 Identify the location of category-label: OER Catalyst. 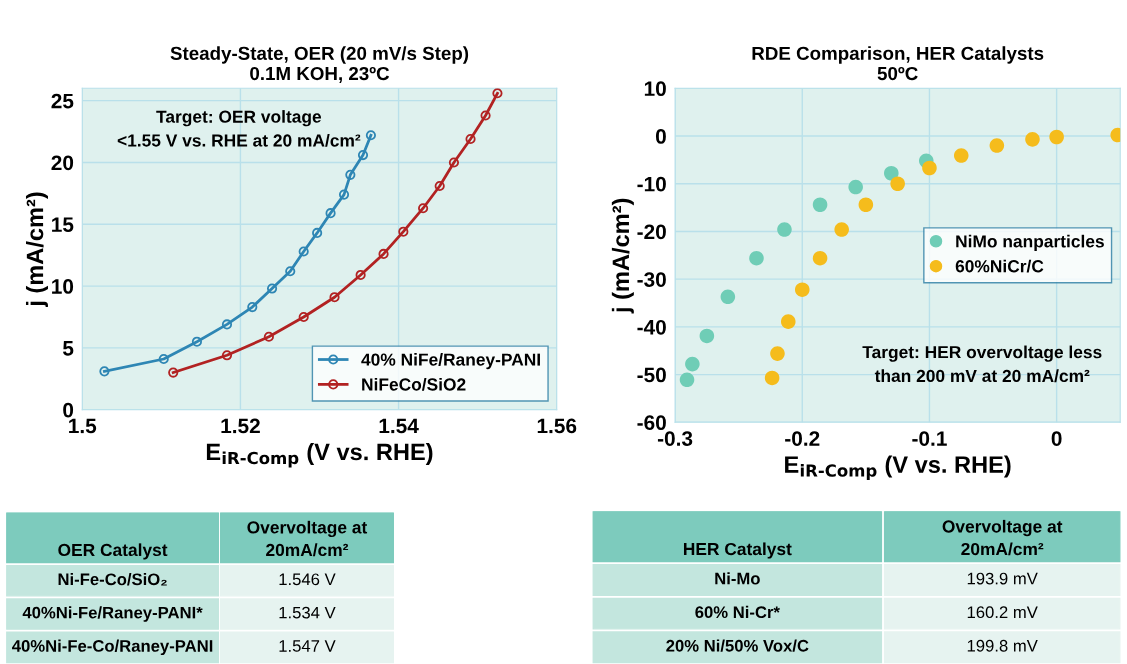
(113, 551).